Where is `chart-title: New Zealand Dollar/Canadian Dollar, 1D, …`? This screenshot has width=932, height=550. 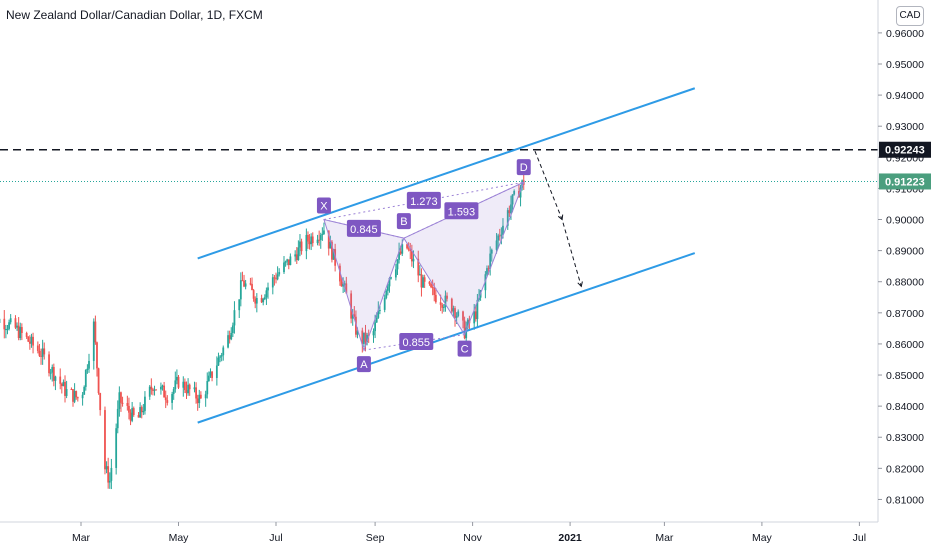
chart-title: New Zealand Dollar/Canadian Dollar, 1D, … is located at coordinates (134, 15).